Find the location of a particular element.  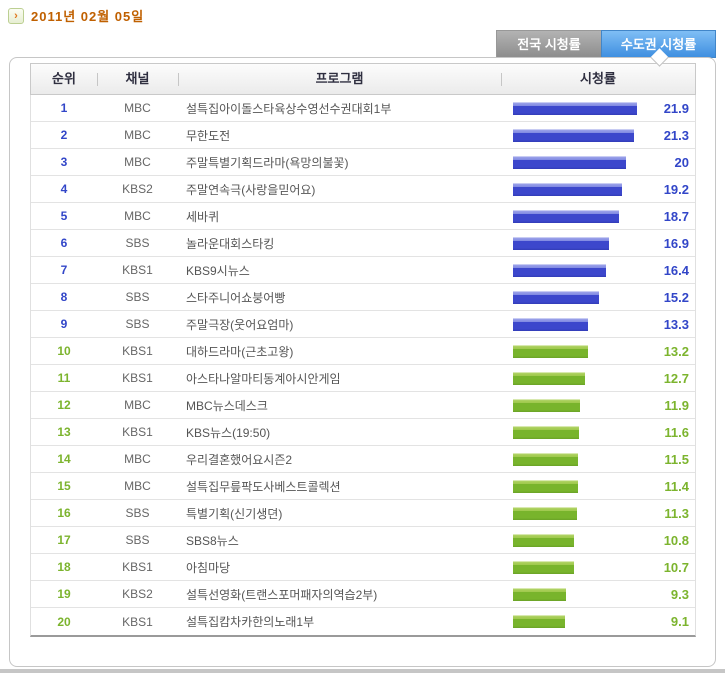

ratings-region-tabs: 전국 시청률 수도권 시청률 is located at coordinates (606, 44).